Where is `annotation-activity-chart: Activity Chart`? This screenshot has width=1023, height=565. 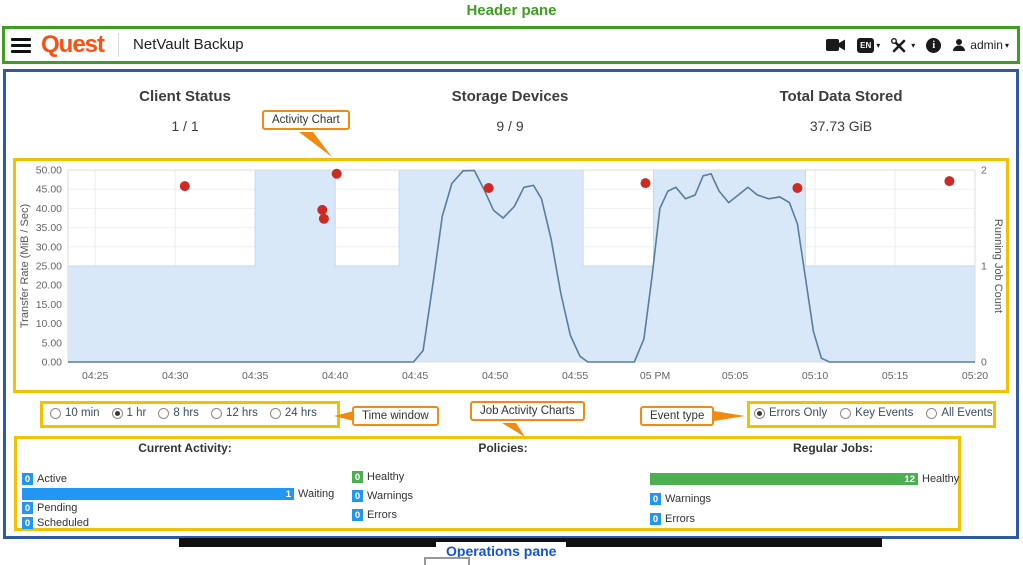 annotation-activity-chart: Activity Chart is located at coordinates (306, 120).